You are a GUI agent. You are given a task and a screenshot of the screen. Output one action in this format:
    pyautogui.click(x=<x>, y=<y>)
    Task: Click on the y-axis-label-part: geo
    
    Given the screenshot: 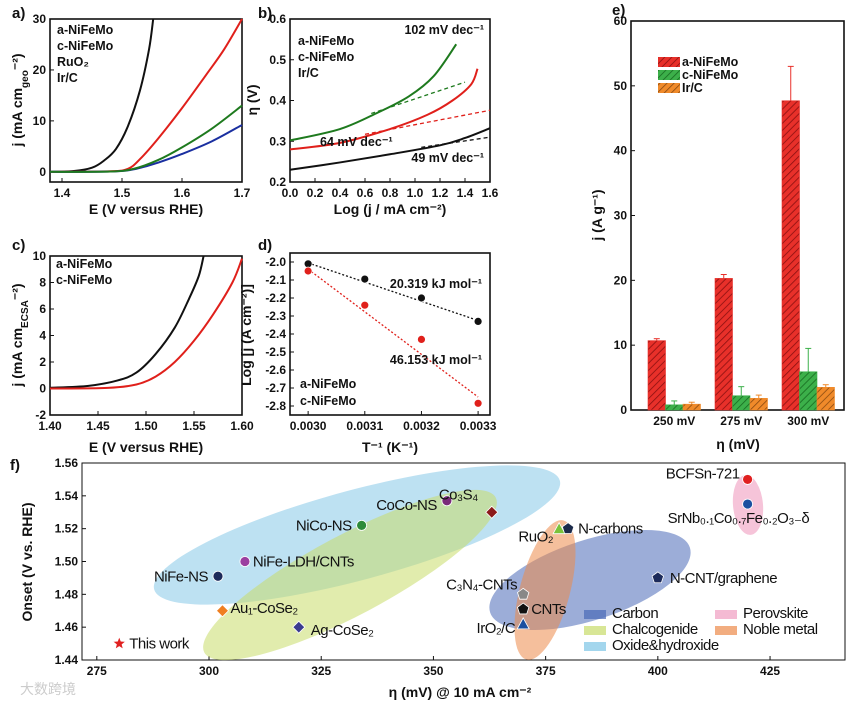 What is the action you would take?
    pyautogui.click(x=25, y=79)
    